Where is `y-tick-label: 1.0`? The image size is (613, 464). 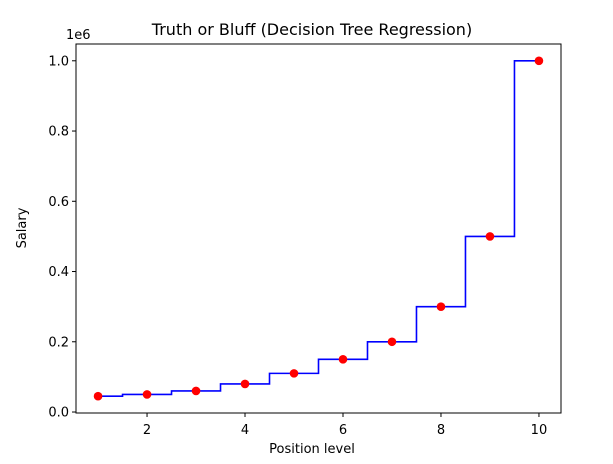
y-tick-label: 1.0 is located at coordinates (58, 61).